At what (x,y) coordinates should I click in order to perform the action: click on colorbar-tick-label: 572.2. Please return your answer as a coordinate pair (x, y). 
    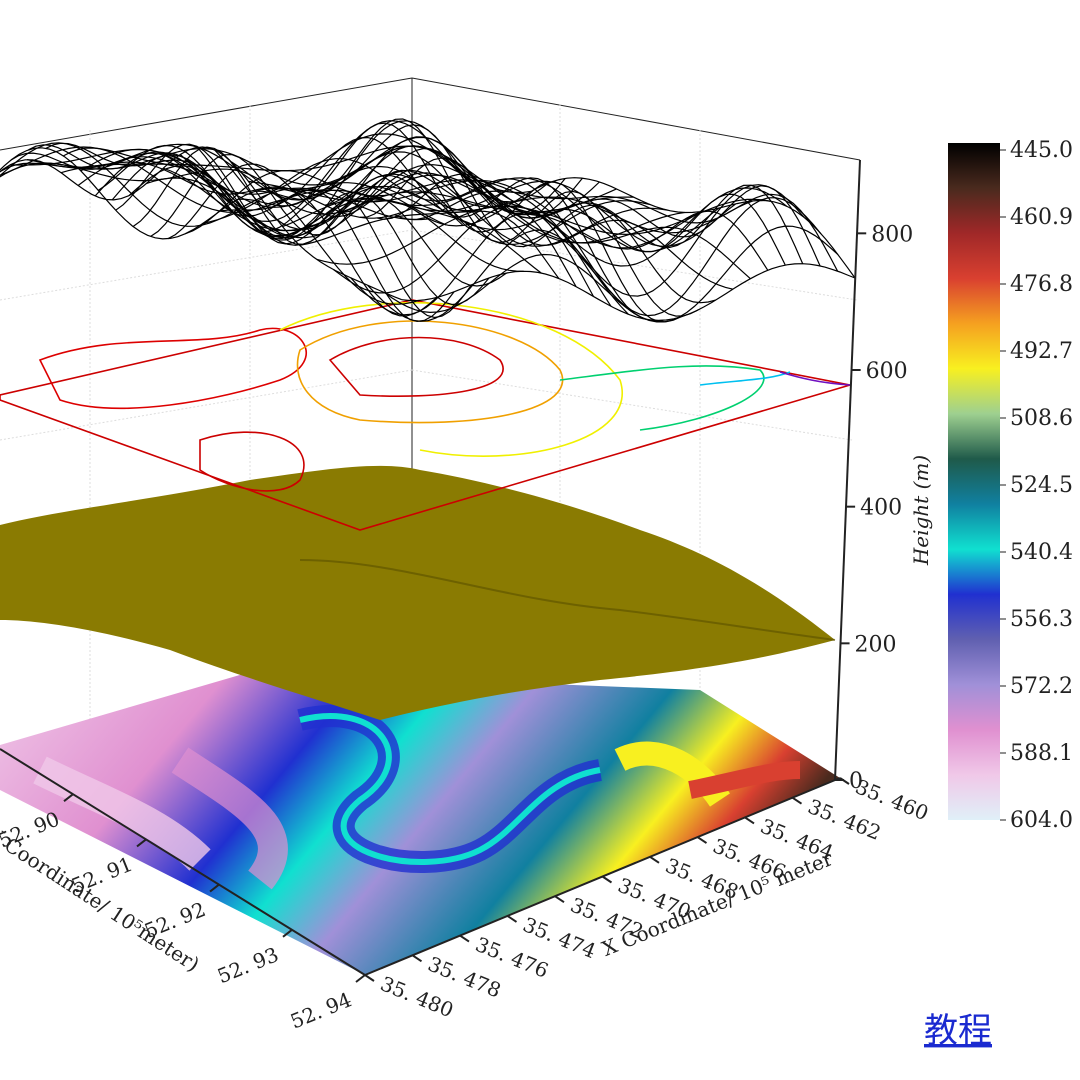
    Looking at the image, I should click on (1041, 686).